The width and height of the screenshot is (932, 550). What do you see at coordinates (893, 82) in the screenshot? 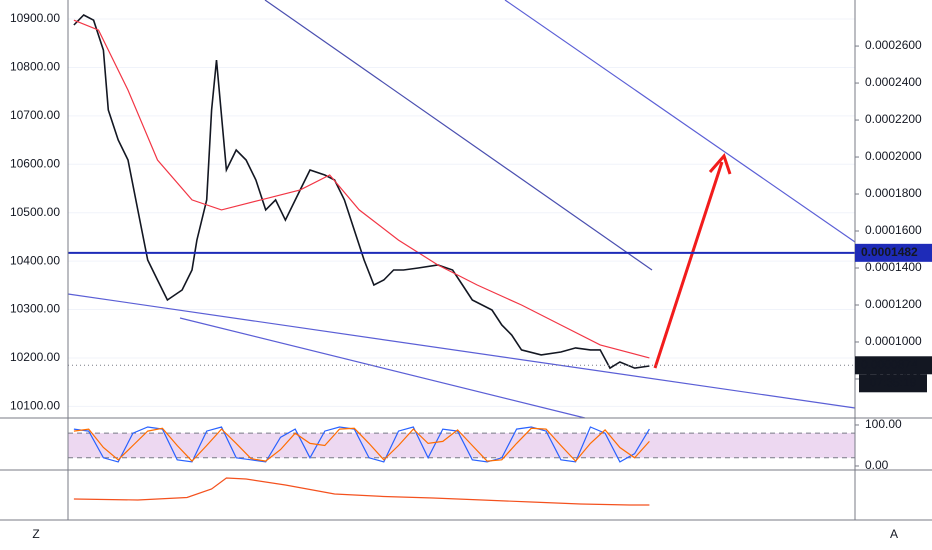
I see `y2-tick-label: 0.0002400` at bounding box center [893, 82].